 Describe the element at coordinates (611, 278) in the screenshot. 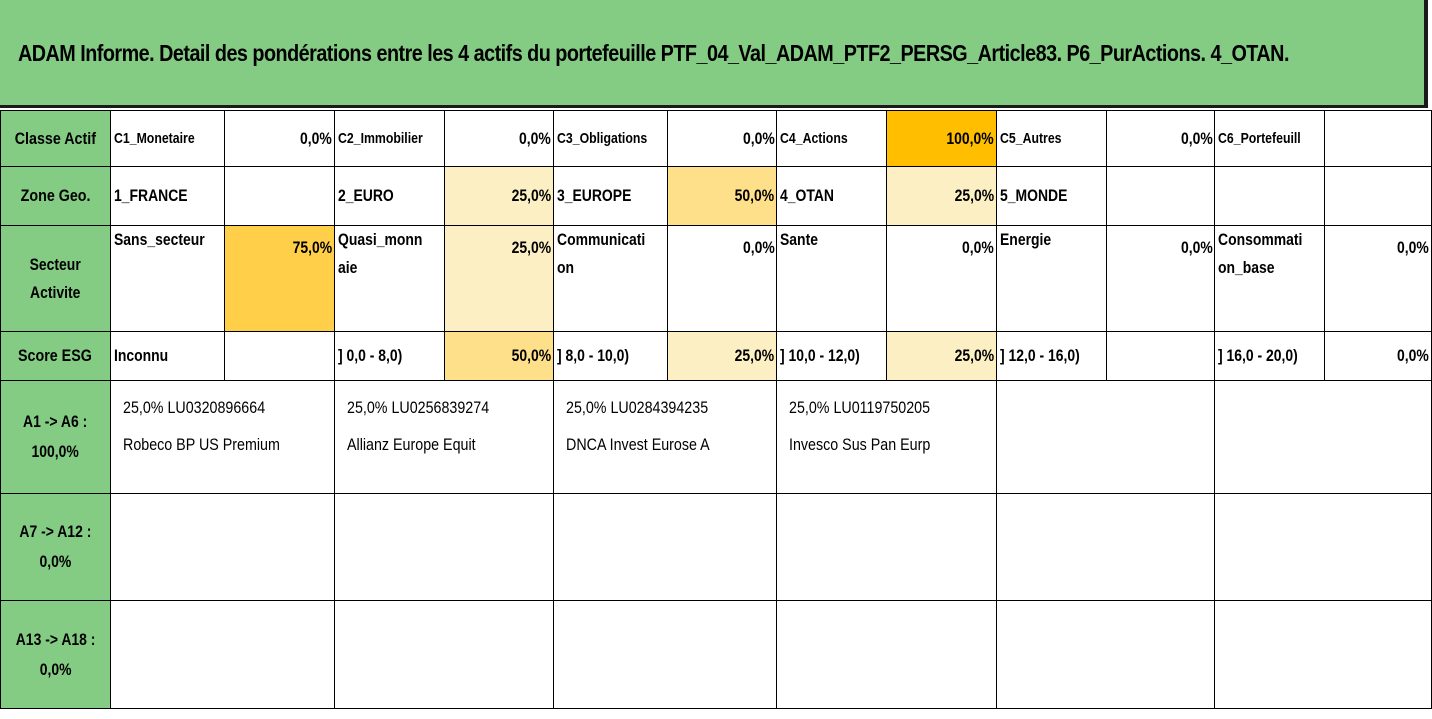

I see `cell-label: Communicati on` at that location.